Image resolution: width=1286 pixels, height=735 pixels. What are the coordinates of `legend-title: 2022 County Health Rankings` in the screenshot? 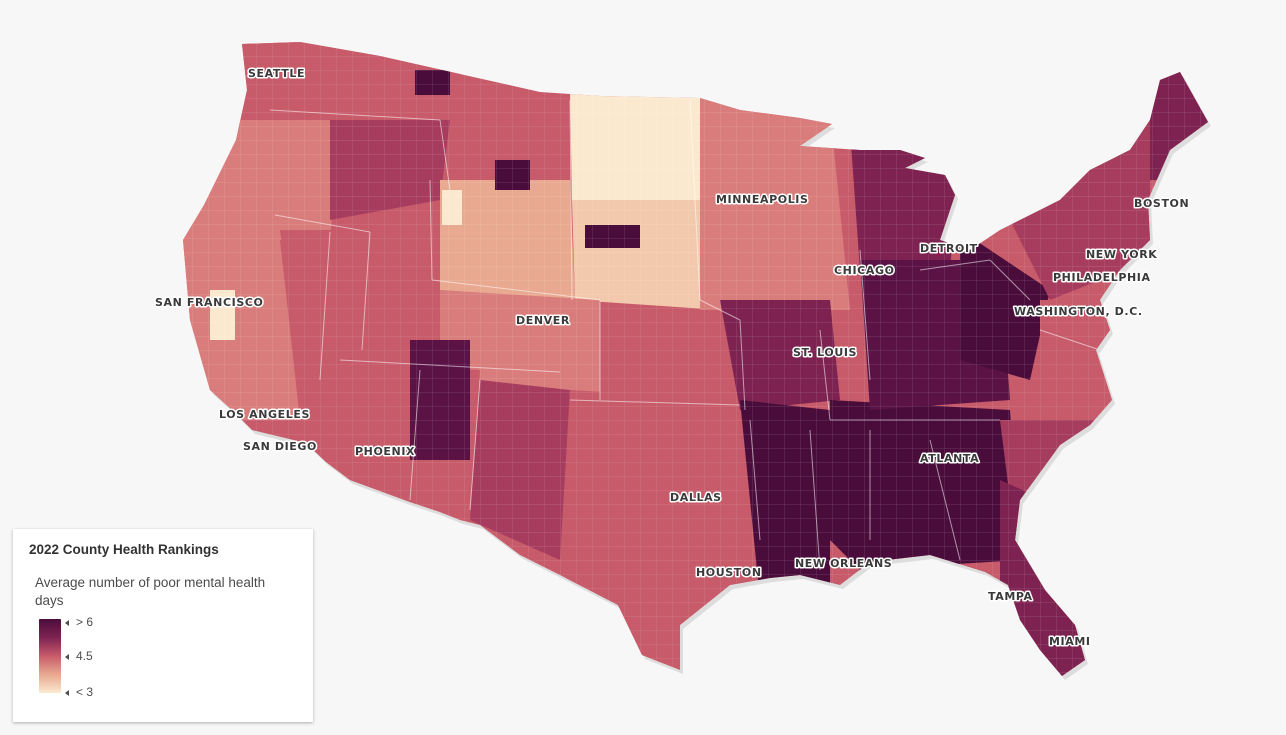 It's located at (124, 549).